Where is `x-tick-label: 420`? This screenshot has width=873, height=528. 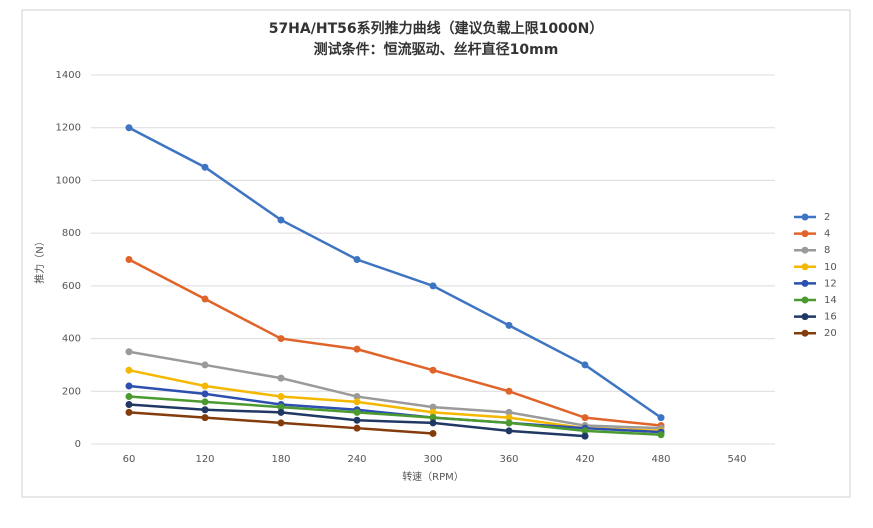
x-tick-label: 420 is located at coordinates (584, 459).